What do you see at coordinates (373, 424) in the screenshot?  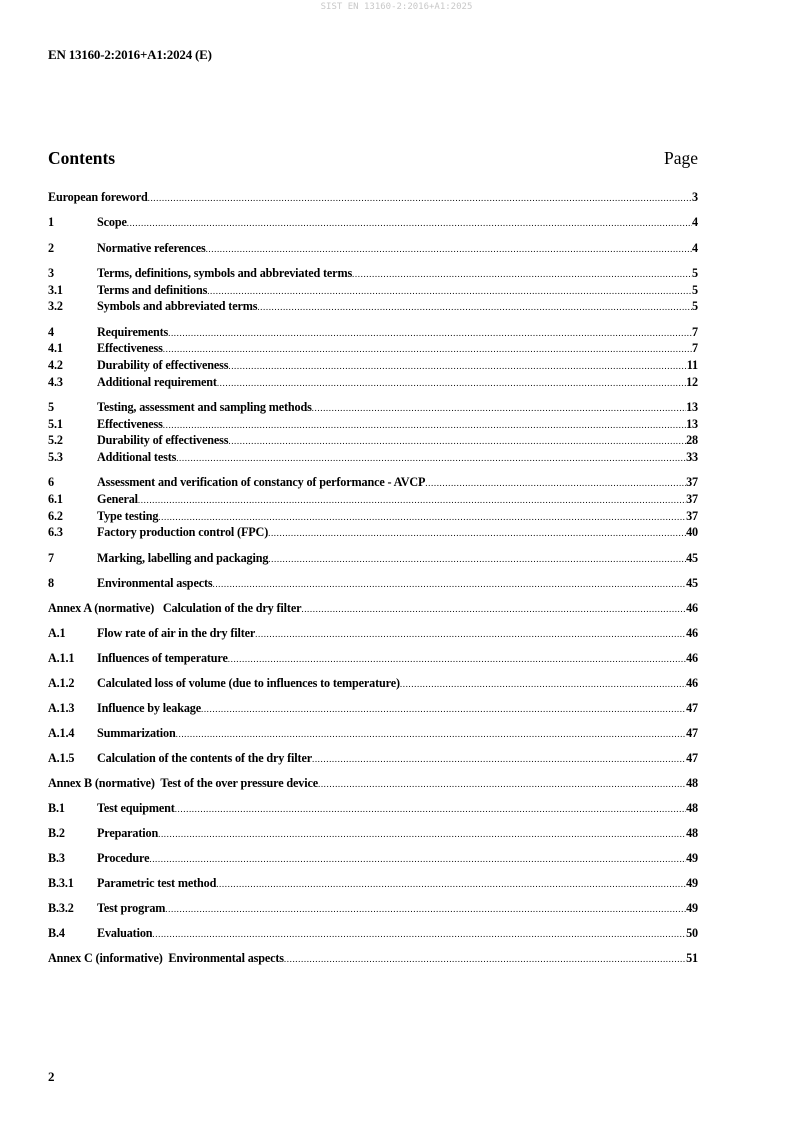 I see `toc-entry: 5.1 Effectiveness 13` at bounding box center [373, 424].